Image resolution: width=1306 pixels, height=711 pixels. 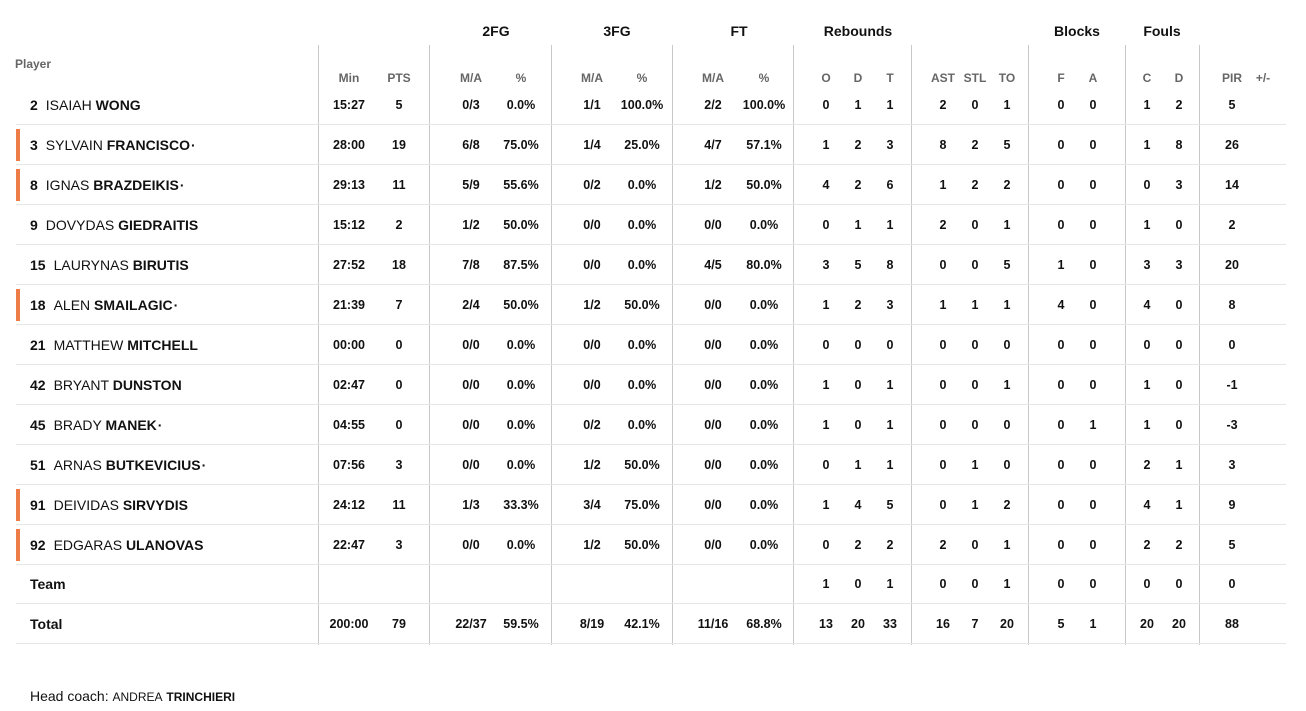 I want to click on player-last-name: ULANOVAS, so click(x=164, y=545).